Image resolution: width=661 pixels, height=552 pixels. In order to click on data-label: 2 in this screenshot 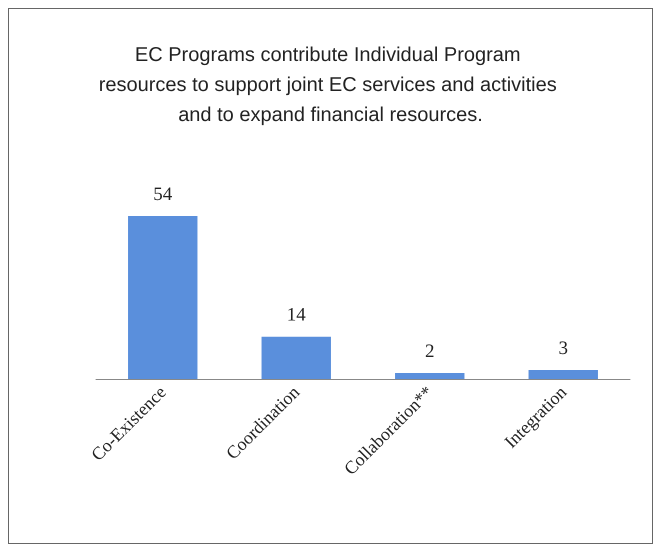, I will do `click(429, 351)`.